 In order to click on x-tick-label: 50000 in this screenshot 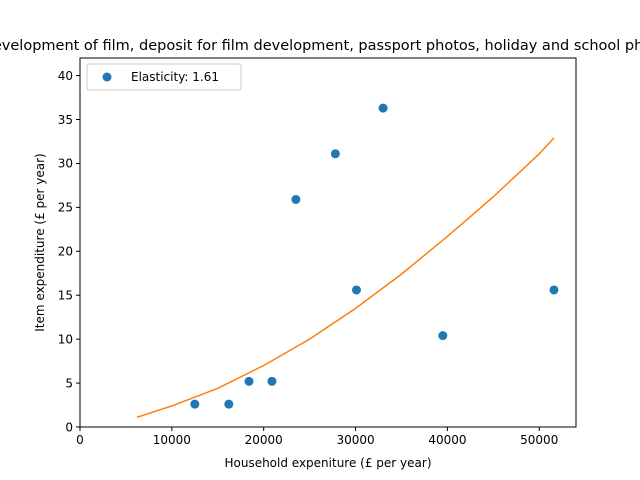, I will do `click(539, 440)`.